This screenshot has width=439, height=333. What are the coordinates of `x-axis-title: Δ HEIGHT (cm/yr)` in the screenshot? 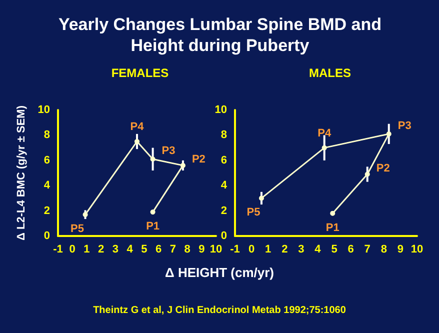 It's located at (220, 272).